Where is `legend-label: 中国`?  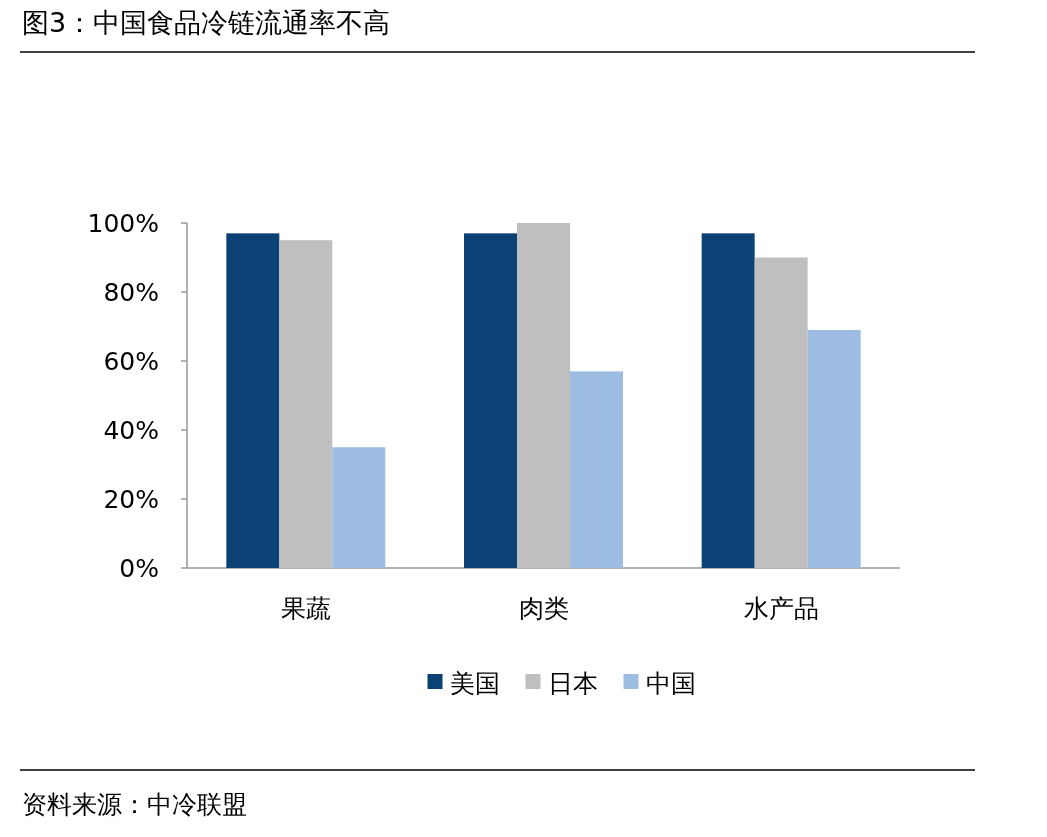
legend-label: 中国 is located at coordinates (670, 683).